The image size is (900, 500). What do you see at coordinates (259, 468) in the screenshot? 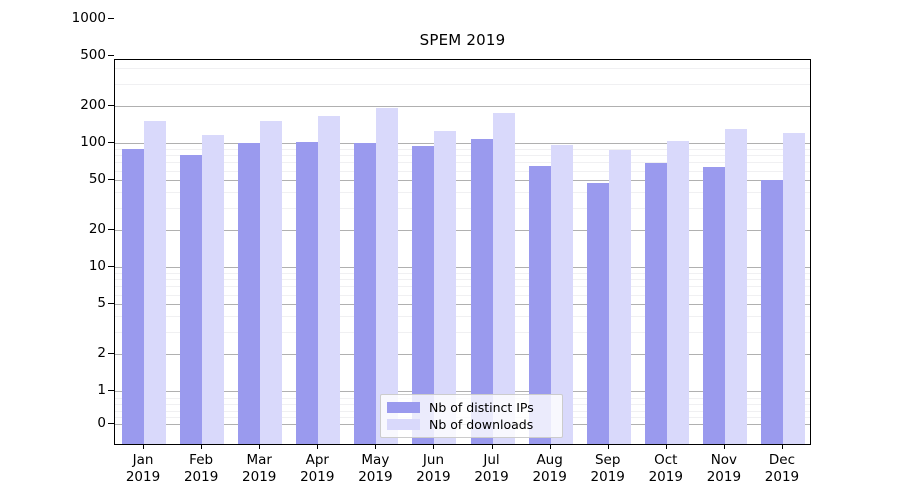
I see `x-axis-tick-label: Mar 2019` at bounding box center [259, 468].